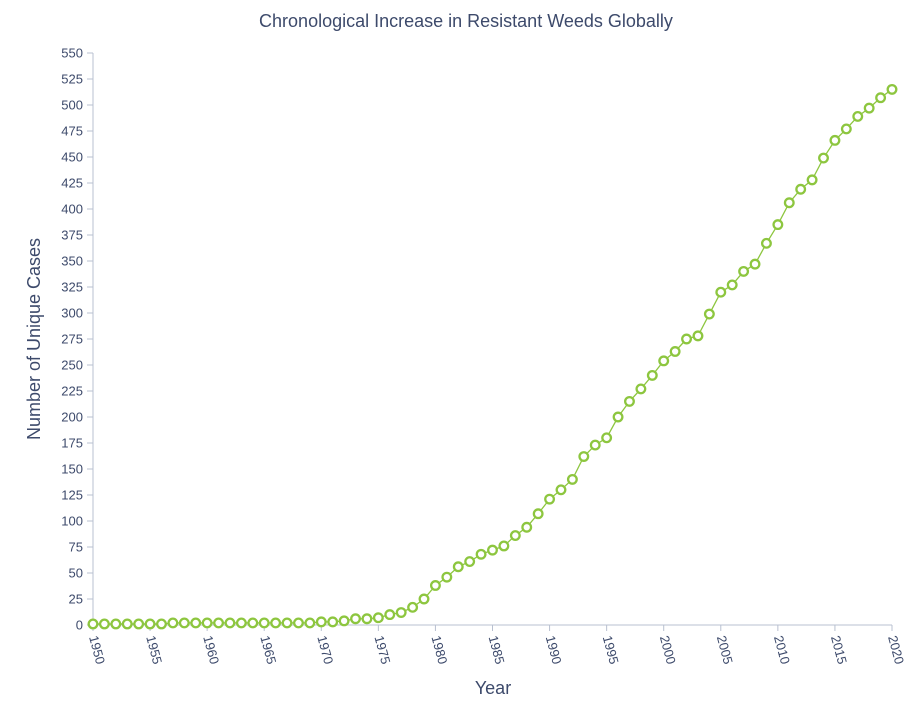 Image resolution: width=922 pixels, height=702 pixels. I want to click on x-tick-label: 1995, so click(611, 650).